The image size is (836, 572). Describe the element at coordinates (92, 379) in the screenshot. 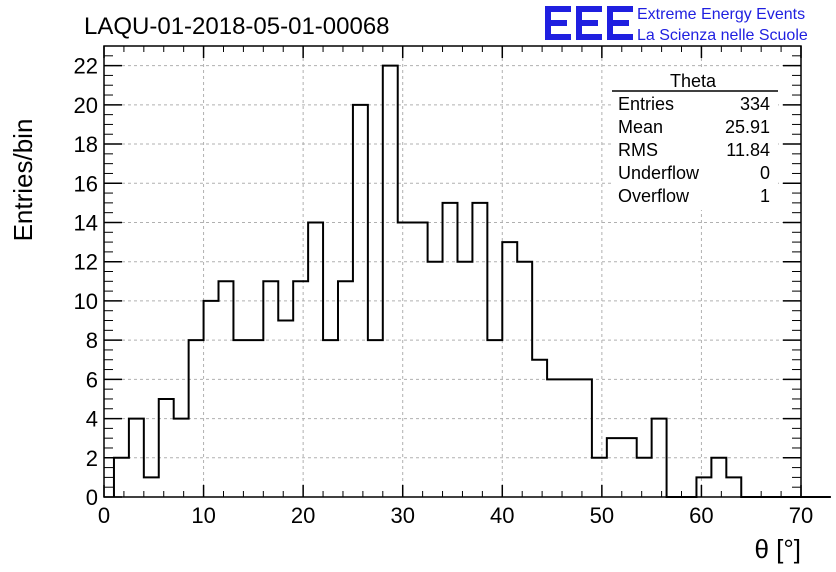

I see `y-tick-label: 6` at that location.